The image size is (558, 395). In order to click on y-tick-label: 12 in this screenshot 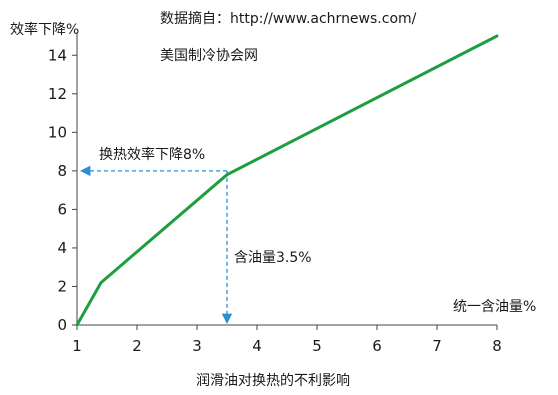, I will do `click(57, 94)`.